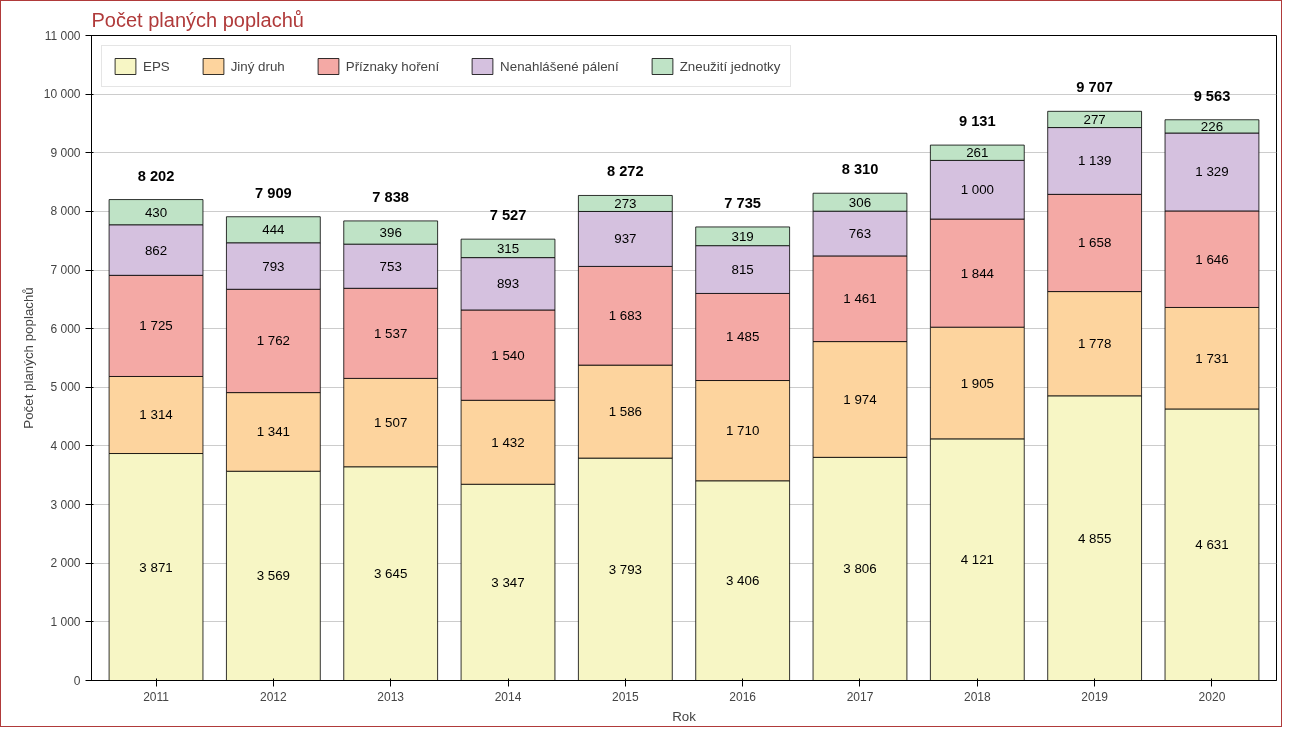 The height and width of the screenshot is (741, 1294). What do you see at coordinates (1094, 538) in the screenshot?
I see `data-label: 4 855` at bounding box center [1094, 538].